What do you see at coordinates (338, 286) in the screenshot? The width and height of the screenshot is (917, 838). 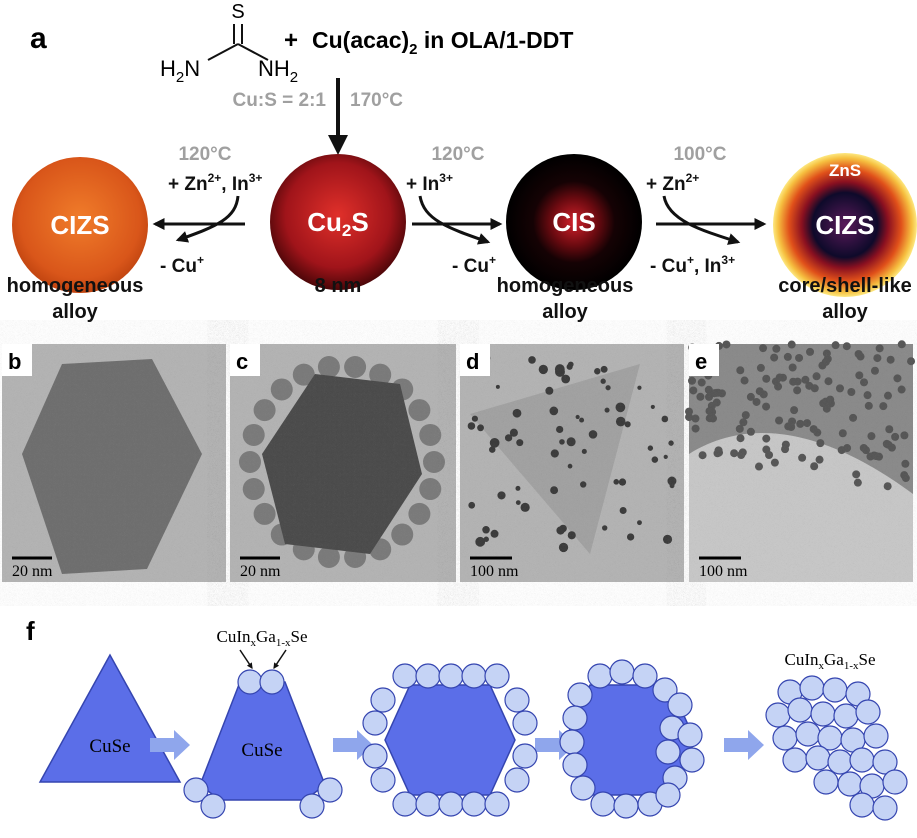 I see `size: 8 nm` at bounding box center [338, 286].